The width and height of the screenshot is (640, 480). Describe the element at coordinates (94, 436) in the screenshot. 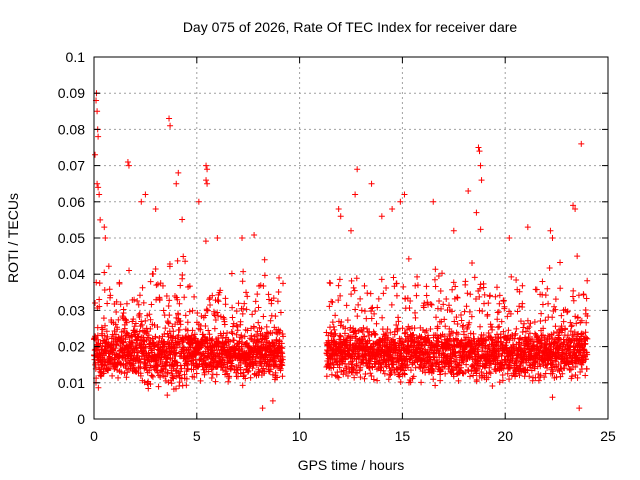

I see `x-tick-label: 0` at that location.